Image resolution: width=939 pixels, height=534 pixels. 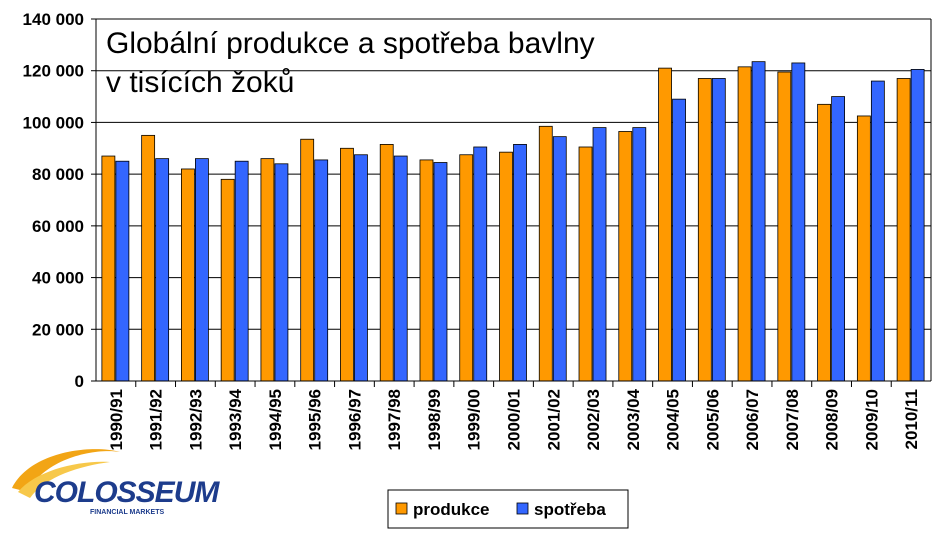 I want to click on y-tick-label: 40 000, so click(x=58, y=278).